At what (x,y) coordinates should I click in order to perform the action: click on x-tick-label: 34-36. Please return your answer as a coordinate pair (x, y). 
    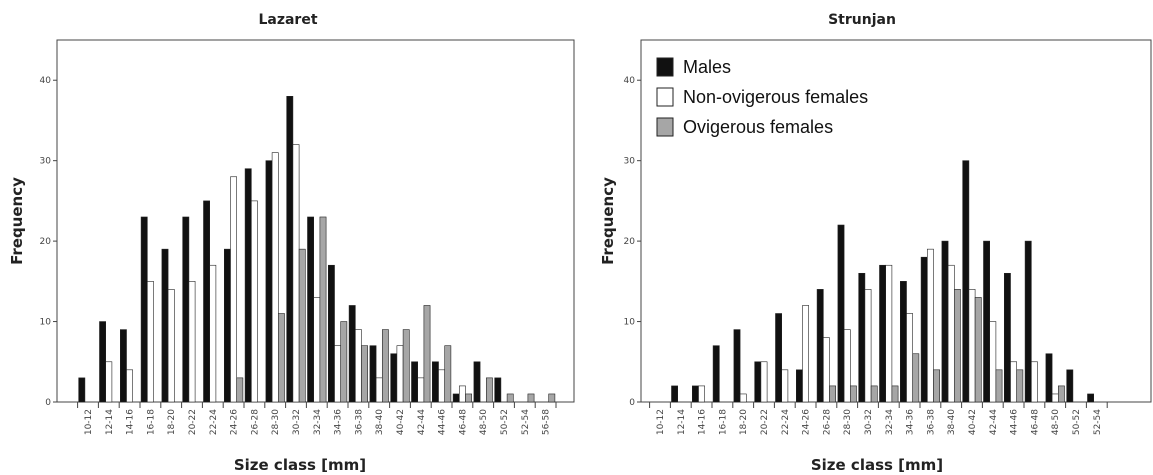
    Looking at the image, I should click on (339, 422).